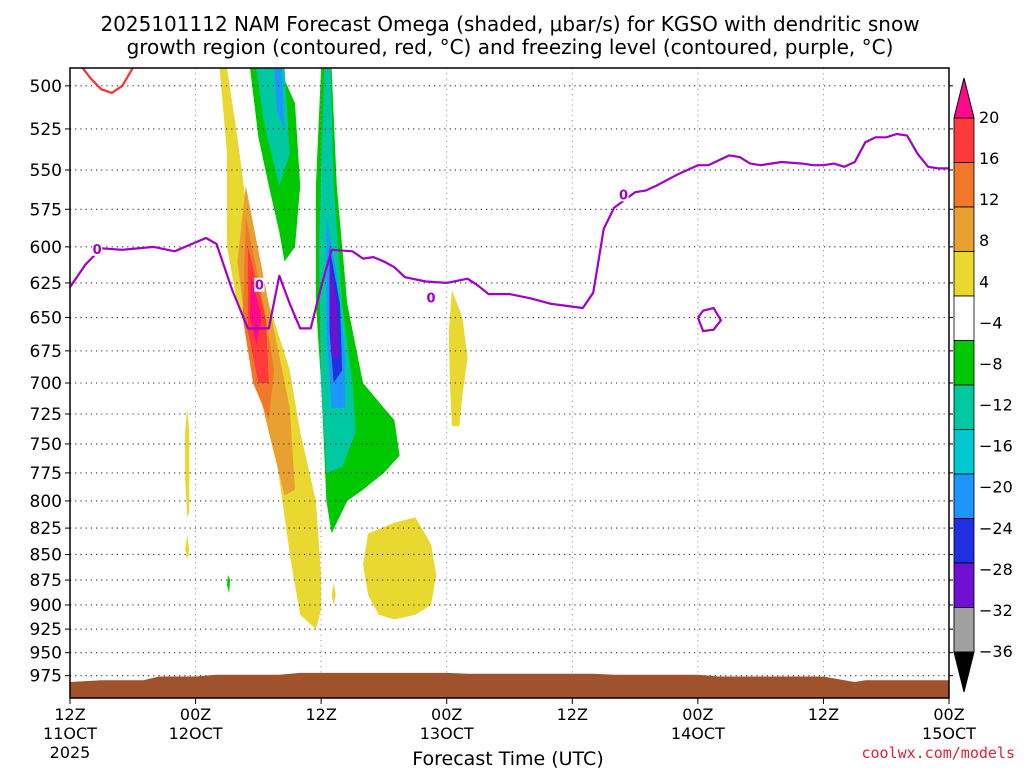  I want to click on colorbar-label-13: −36, so click(996, 651).